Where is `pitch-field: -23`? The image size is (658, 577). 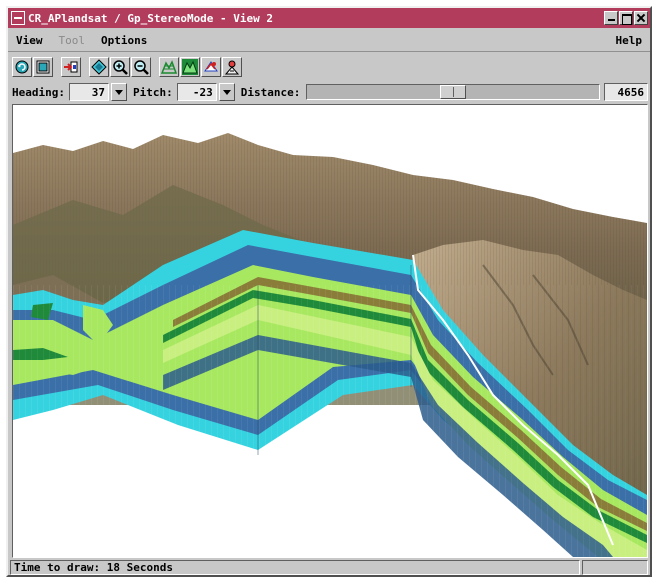
pitch-field: -23 is located at coordinates (196, 92).